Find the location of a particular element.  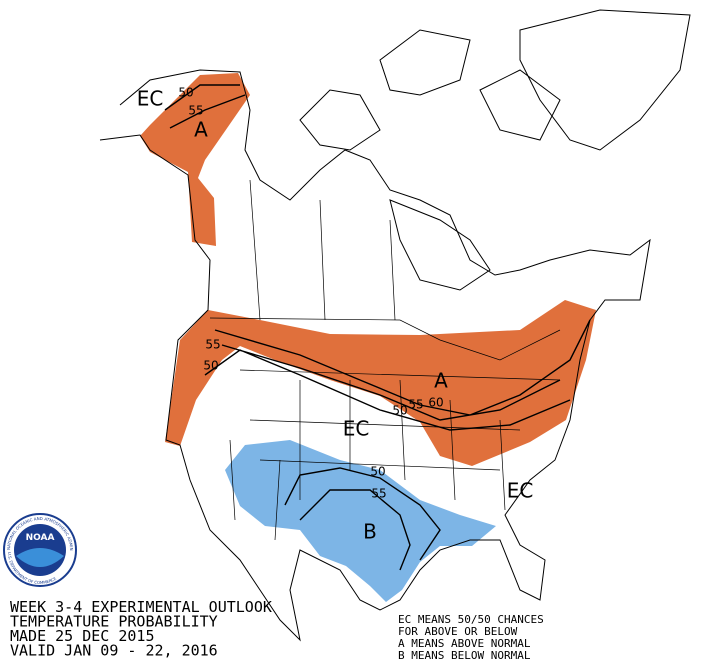

legend-line: EC MEANS 50/50 CHANCES is located at coordinates (471, 619).